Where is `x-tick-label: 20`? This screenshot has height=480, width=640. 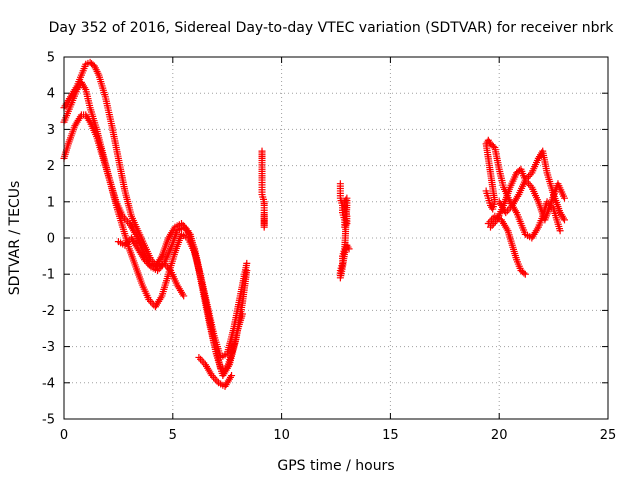 x-tick-label: 20 is located at coordinates (499, 435).